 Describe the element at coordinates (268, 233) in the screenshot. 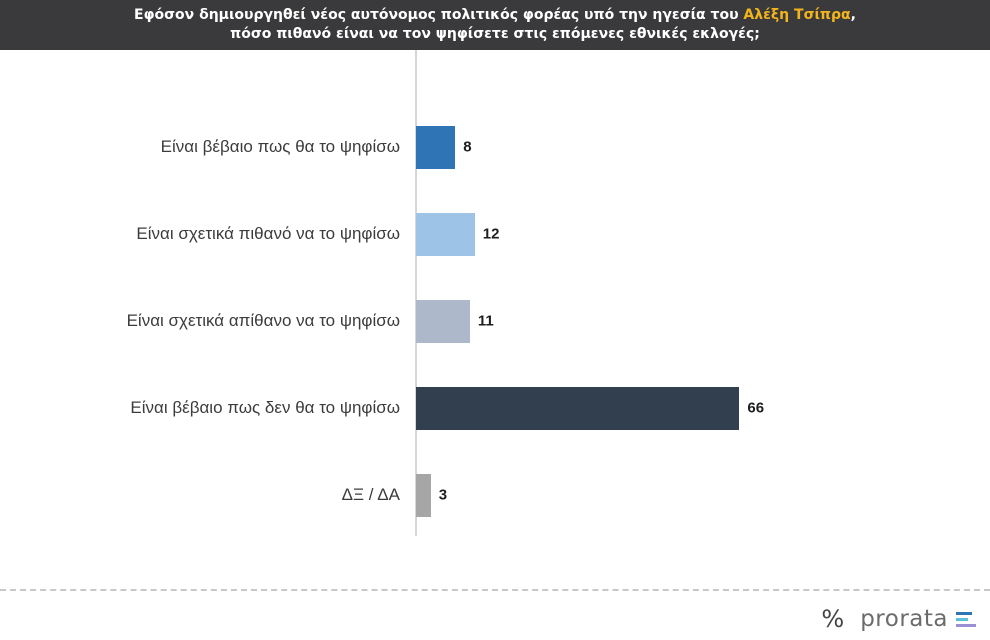

I see `category-label: Είναι σχετικά πιθανό να το ψηφίσω` at that location.